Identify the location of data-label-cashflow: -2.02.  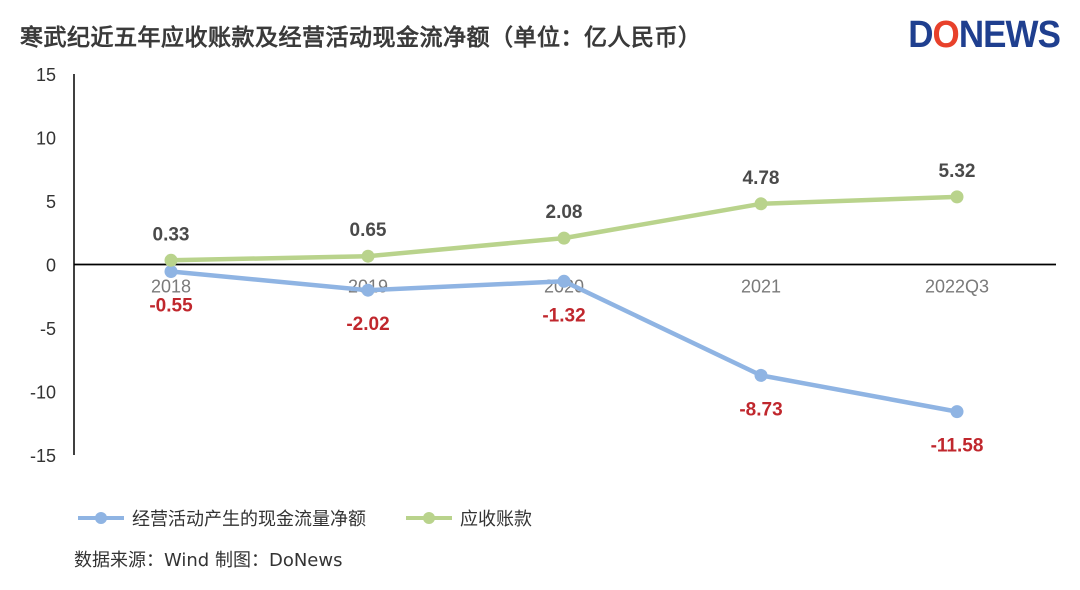
(367, 324).